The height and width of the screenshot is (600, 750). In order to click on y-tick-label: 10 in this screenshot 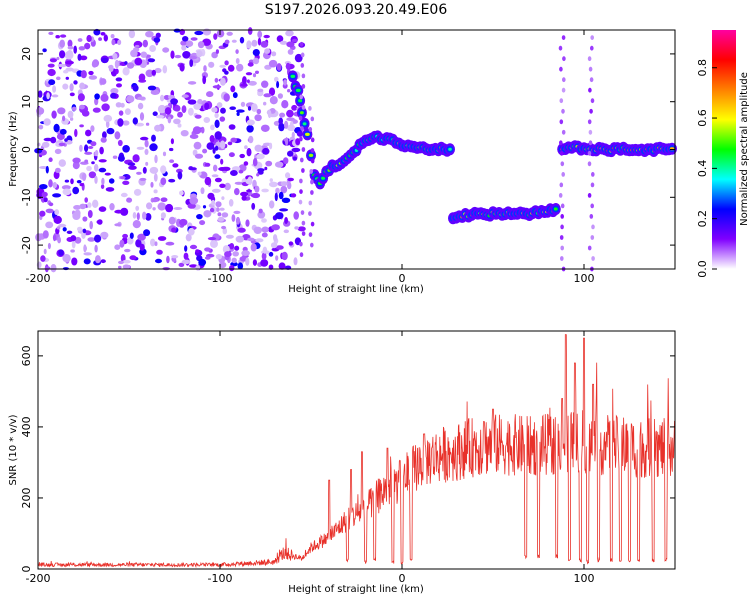, I will do `click(26, 102)`.